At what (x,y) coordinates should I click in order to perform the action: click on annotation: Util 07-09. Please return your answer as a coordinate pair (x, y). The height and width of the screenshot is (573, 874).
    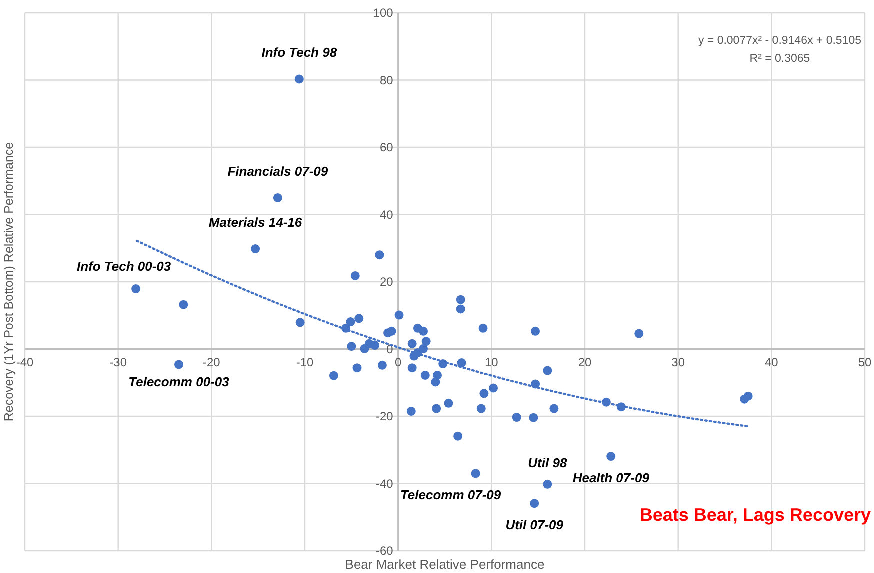
    Looking at the image, I should click on (535, 525).